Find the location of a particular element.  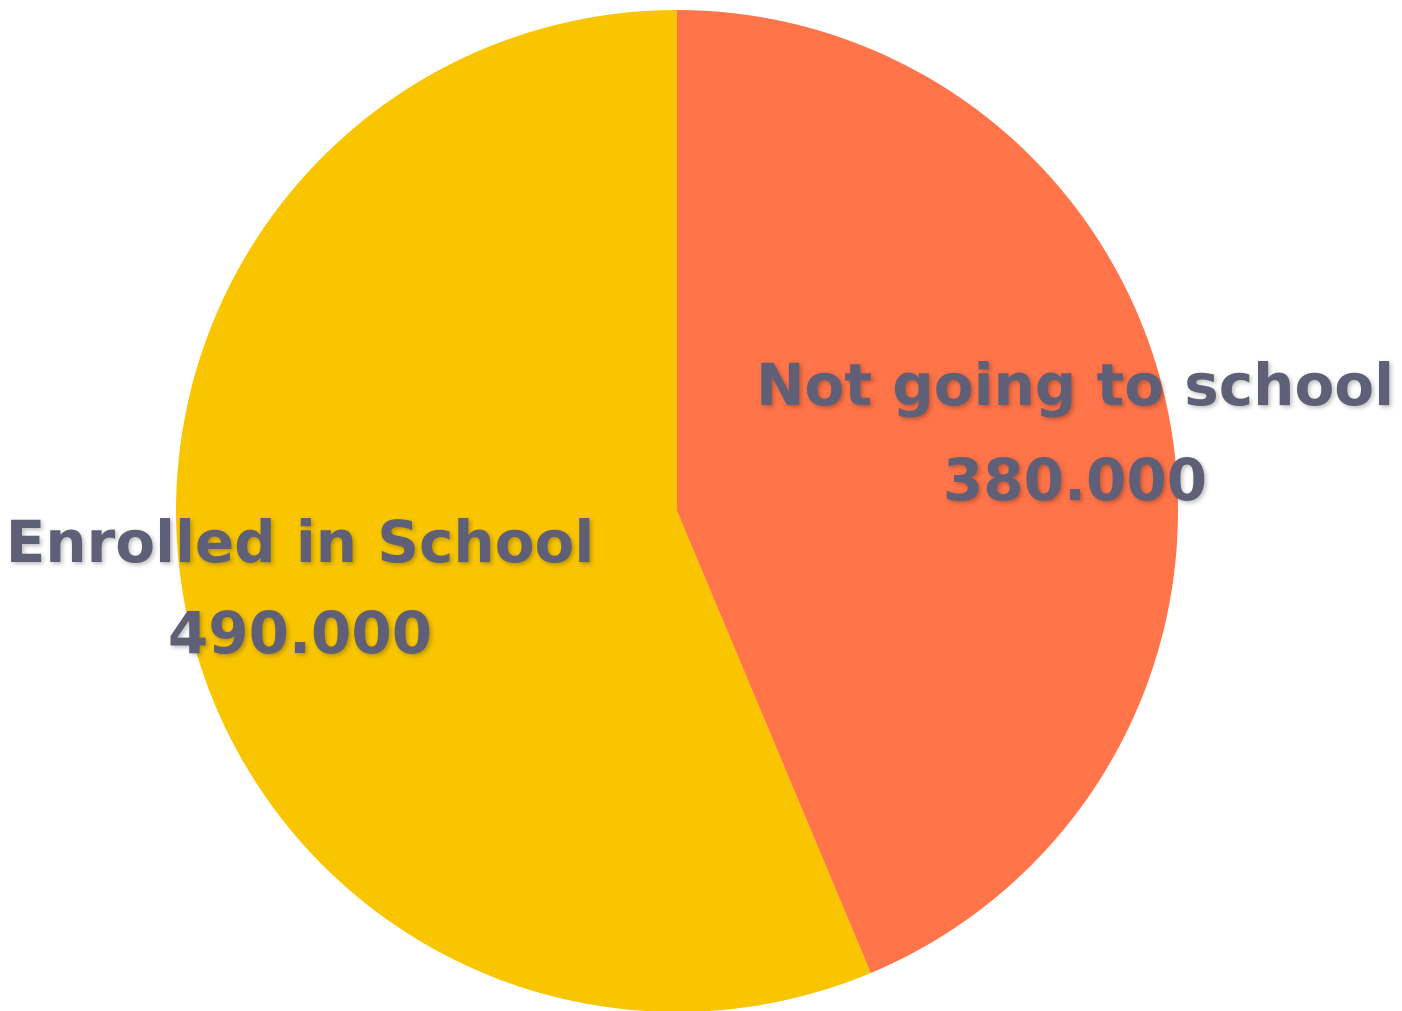

slice-value-not-going-to-school: 380.000 is located at coordinates (1075, 480).